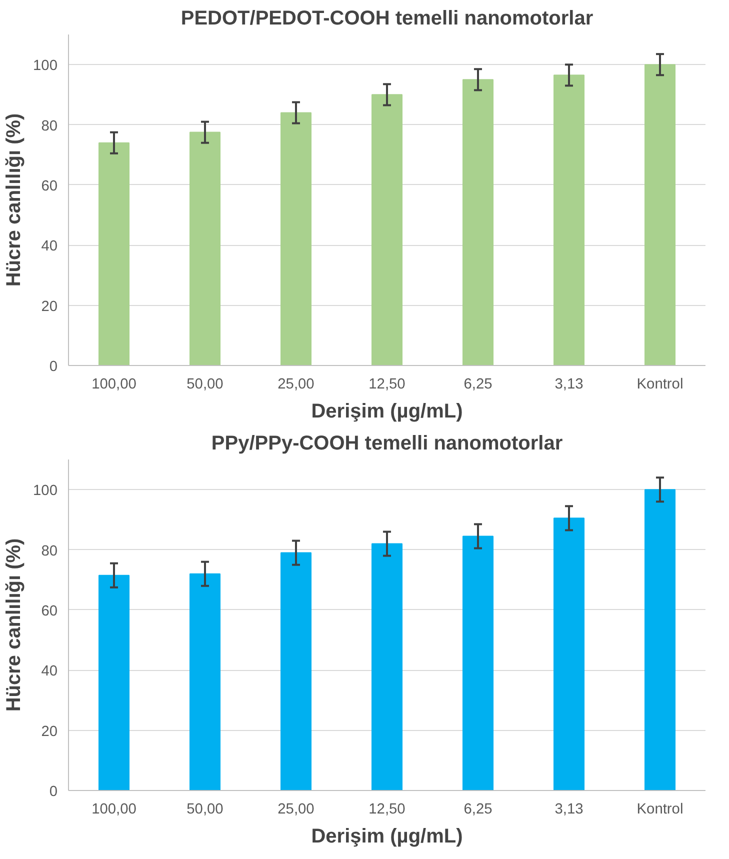  I want to click on chart-title: PPy/PPy-COOH temelli nanomotorlar, so click(387, 443).